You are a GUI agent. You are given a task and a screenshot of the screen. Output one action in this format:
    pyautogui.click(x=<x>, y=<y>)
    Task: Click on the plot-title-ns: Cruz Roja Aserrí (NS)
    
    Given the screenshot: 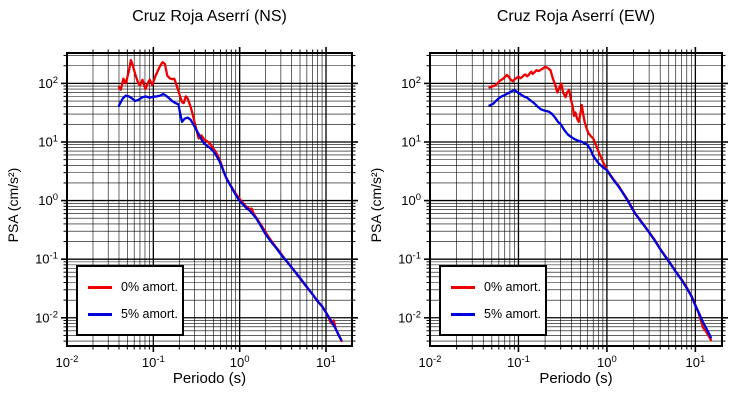 What is the action you would take?
    pyautogui.click(x=209, y=16)
    